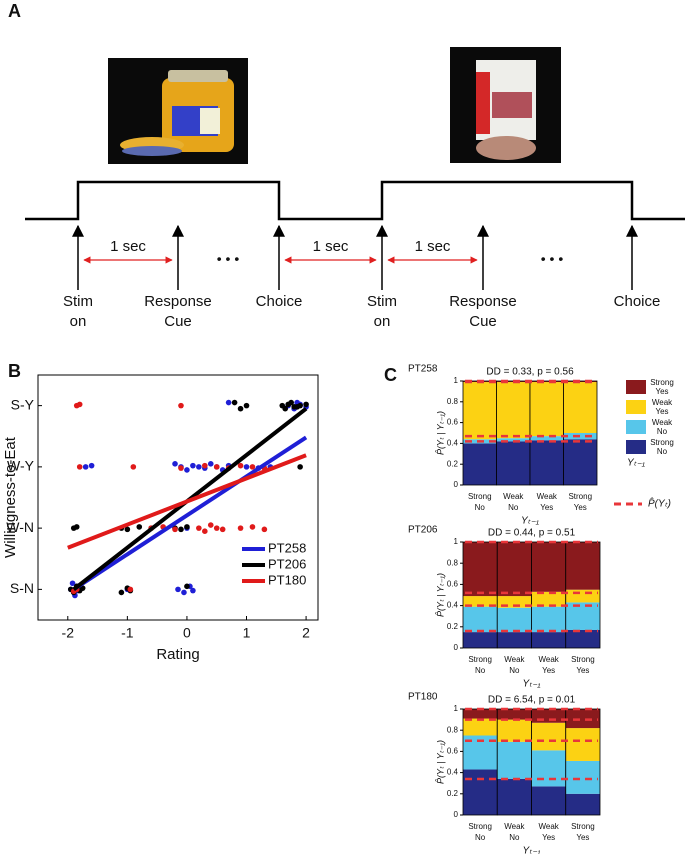  What do you see at coordinates (14, 11) in the screenshot?
I see `panel-label: A` at bounding box center [14, 11].